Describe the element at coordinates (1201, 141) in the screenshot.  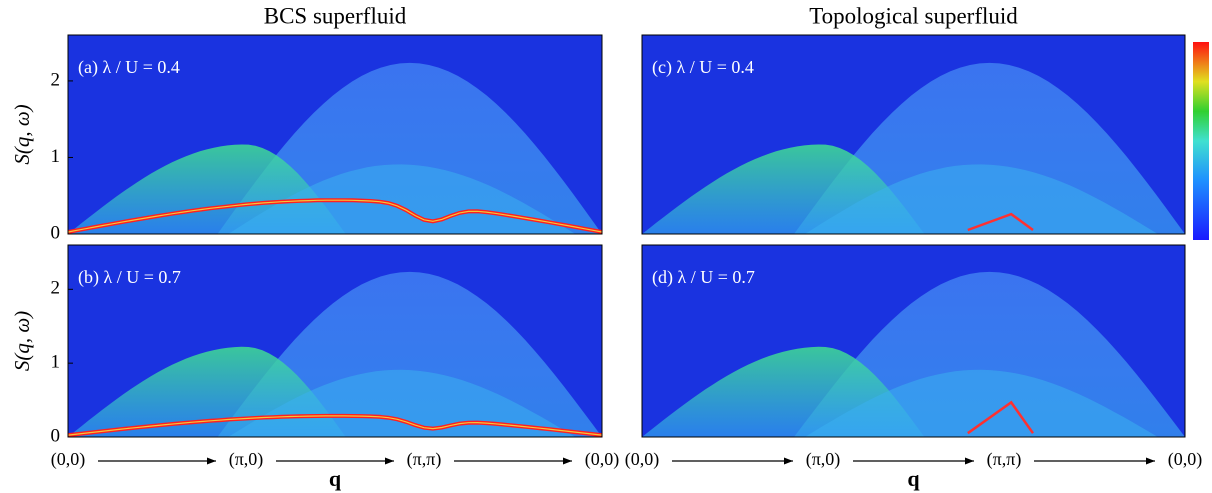
I see `colorbar` at that location.